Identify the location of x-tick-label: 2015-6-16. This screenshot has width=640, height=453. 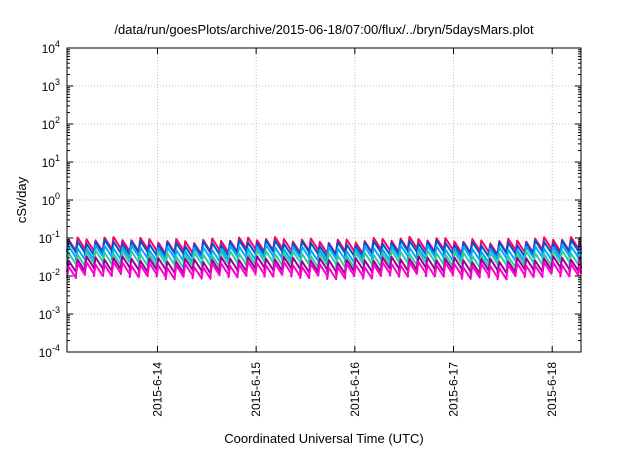
(355, 389).